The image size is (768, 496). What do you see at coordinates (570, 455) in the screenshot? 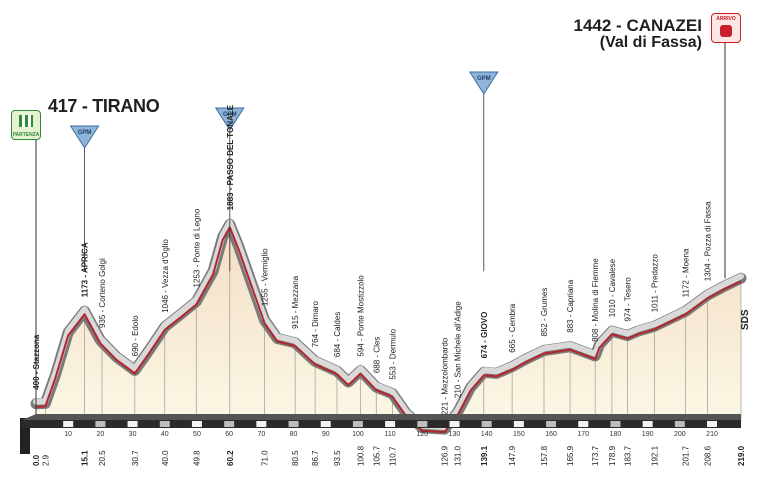
I see `km-value-label: 165.9` at bounding box center [570, 455].